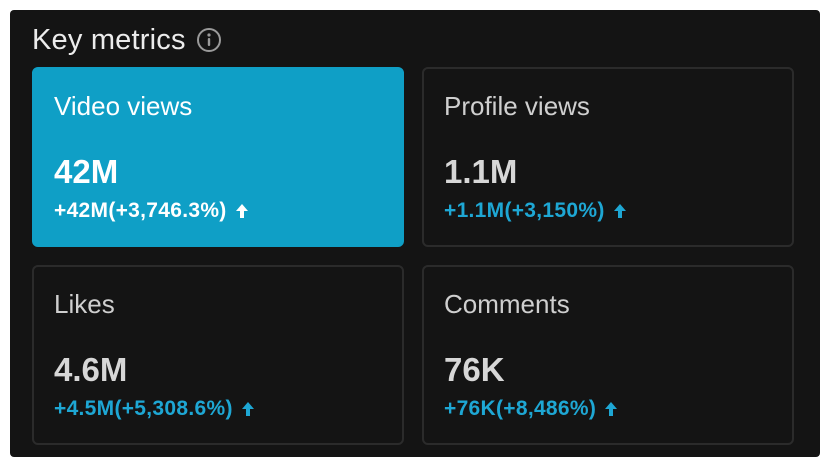 Image resolution: width=828 pixels, height=466 pixels. What do you see at coordinates (86, 171) in the screenshot?
I see `metric-value: 42M` at bounding box center [86, 171].